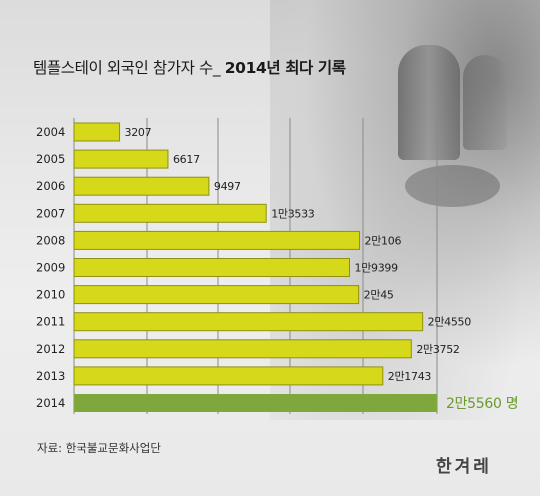 This screenshot has width=540, height=496. What do you see at coordinates (186, 159) in the screenshot?
I see `value-label: 6617` at bounding box center [186, 159].